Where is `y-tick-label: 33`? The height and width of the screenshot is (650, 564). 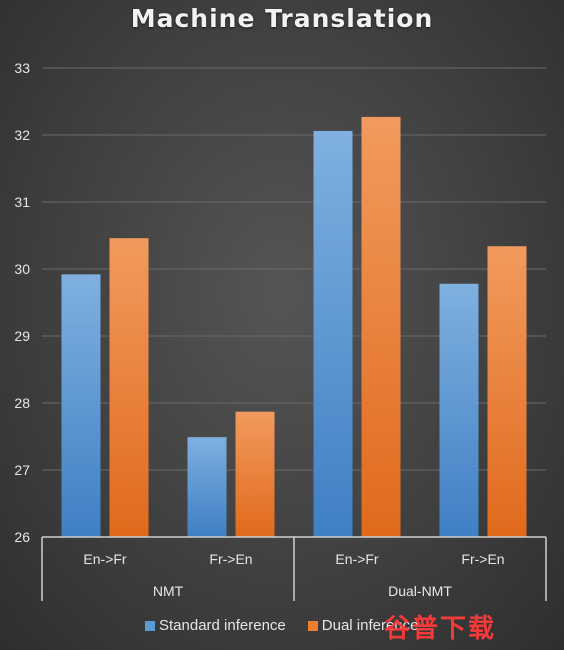 y-tick-label: 33 is located at coordinates (22, 68).